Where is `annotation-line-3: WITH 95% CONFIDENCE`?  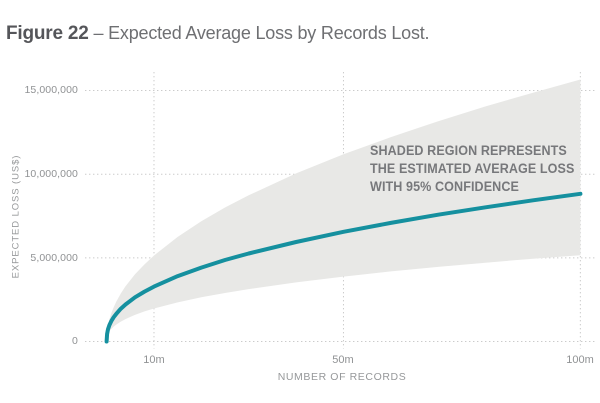 annotation-line-3: WITH 95% CONFIDENCE is located at coordinates (444, 186).